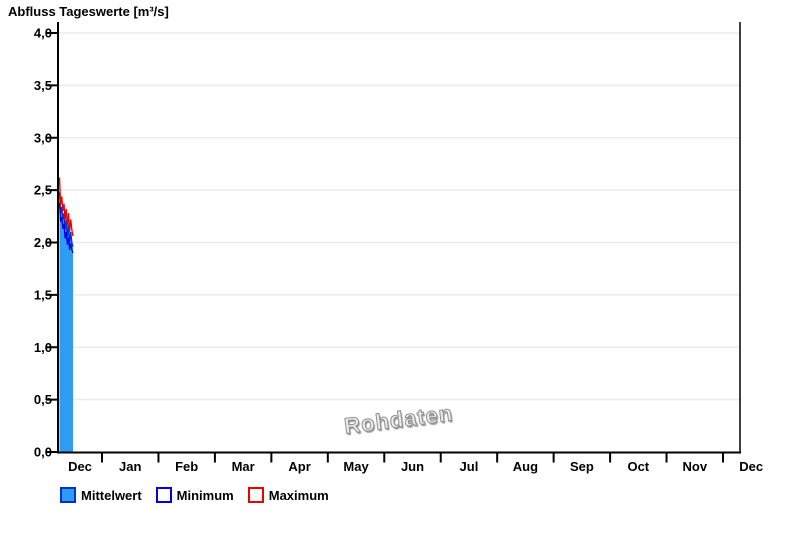  Describe the element at coordinates (582, 466) in the screenshot. I see `x-month-label: Sep` at that location.